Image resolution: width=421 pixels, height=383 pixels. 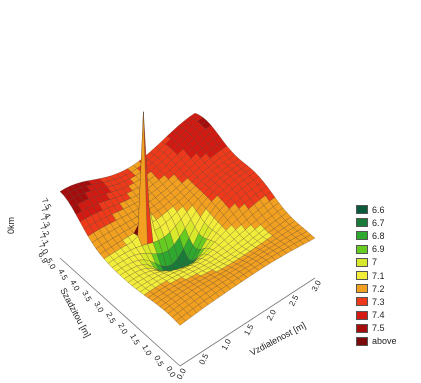 I want to click on x-tick-label: 2.5, so click(x=293, y=300).